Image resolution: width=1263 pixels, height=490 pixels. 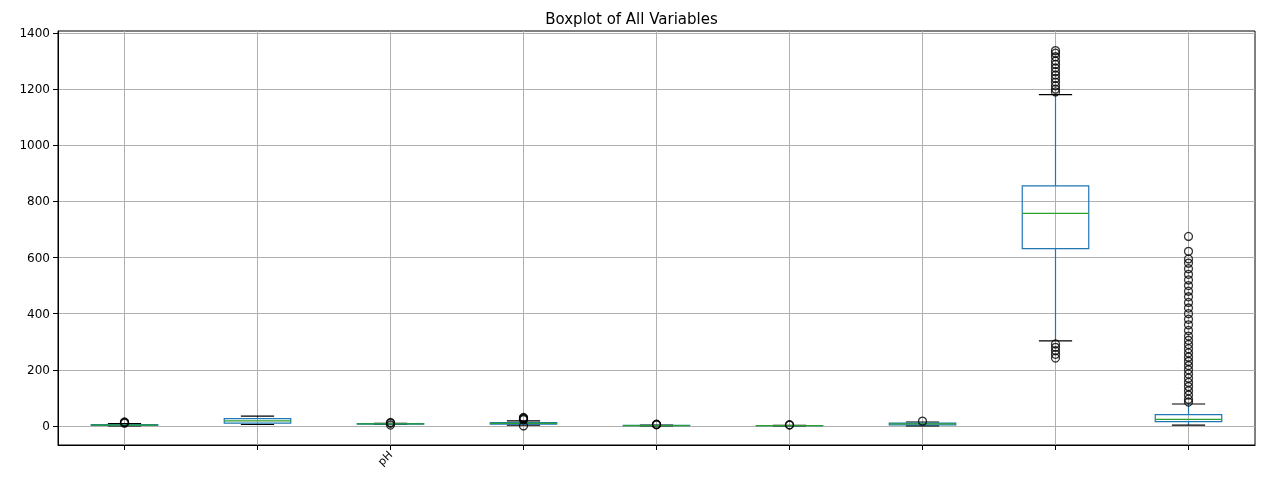 I want to click on y-tick-label: 0, so click(x=46, y=425).